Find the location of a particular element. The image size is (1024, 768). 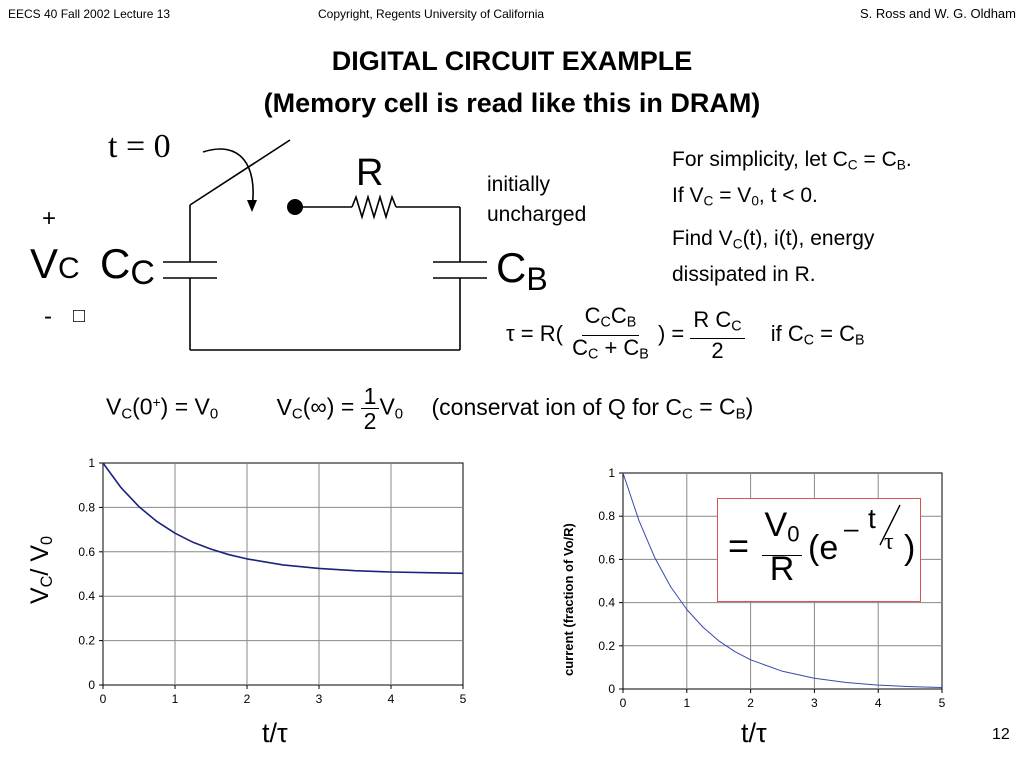

cc-label: CC is located at coordinates (127, 266).